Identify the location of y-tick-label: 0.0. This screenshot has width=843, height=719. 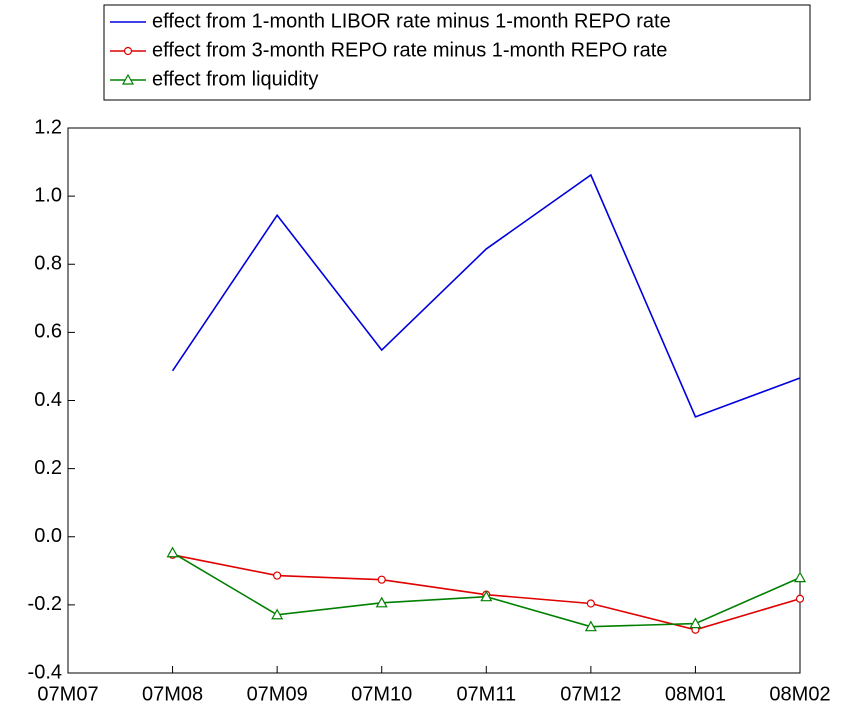
(48, 536).